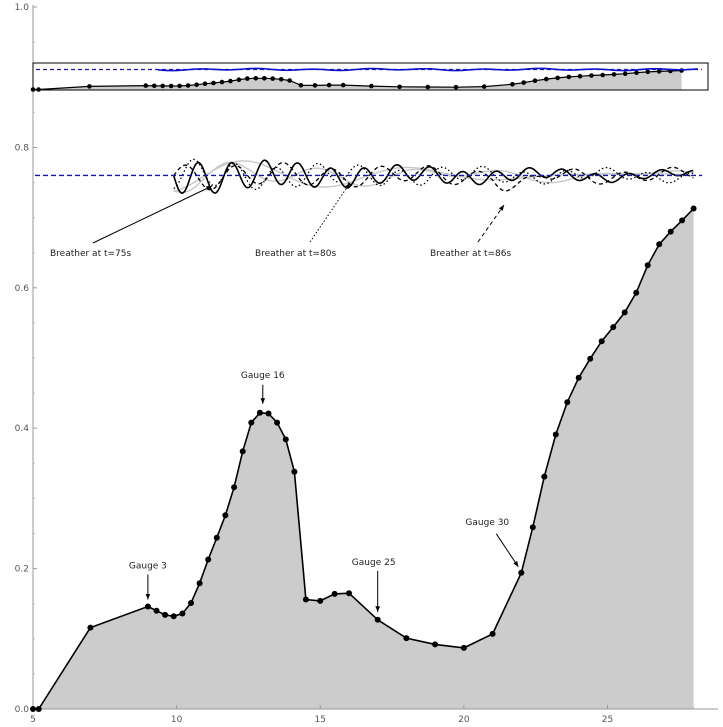  What do you see at coordinates (464, 720) in the screenshot?
I see `x-tick-label: 20` at bounding box center [464, 720].